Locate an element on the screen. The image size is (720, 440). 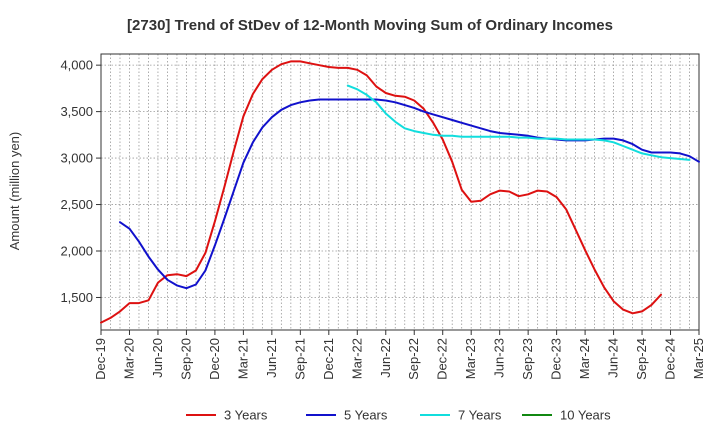
y-tick-label: 4,000 is located at coordinates (76, 65).